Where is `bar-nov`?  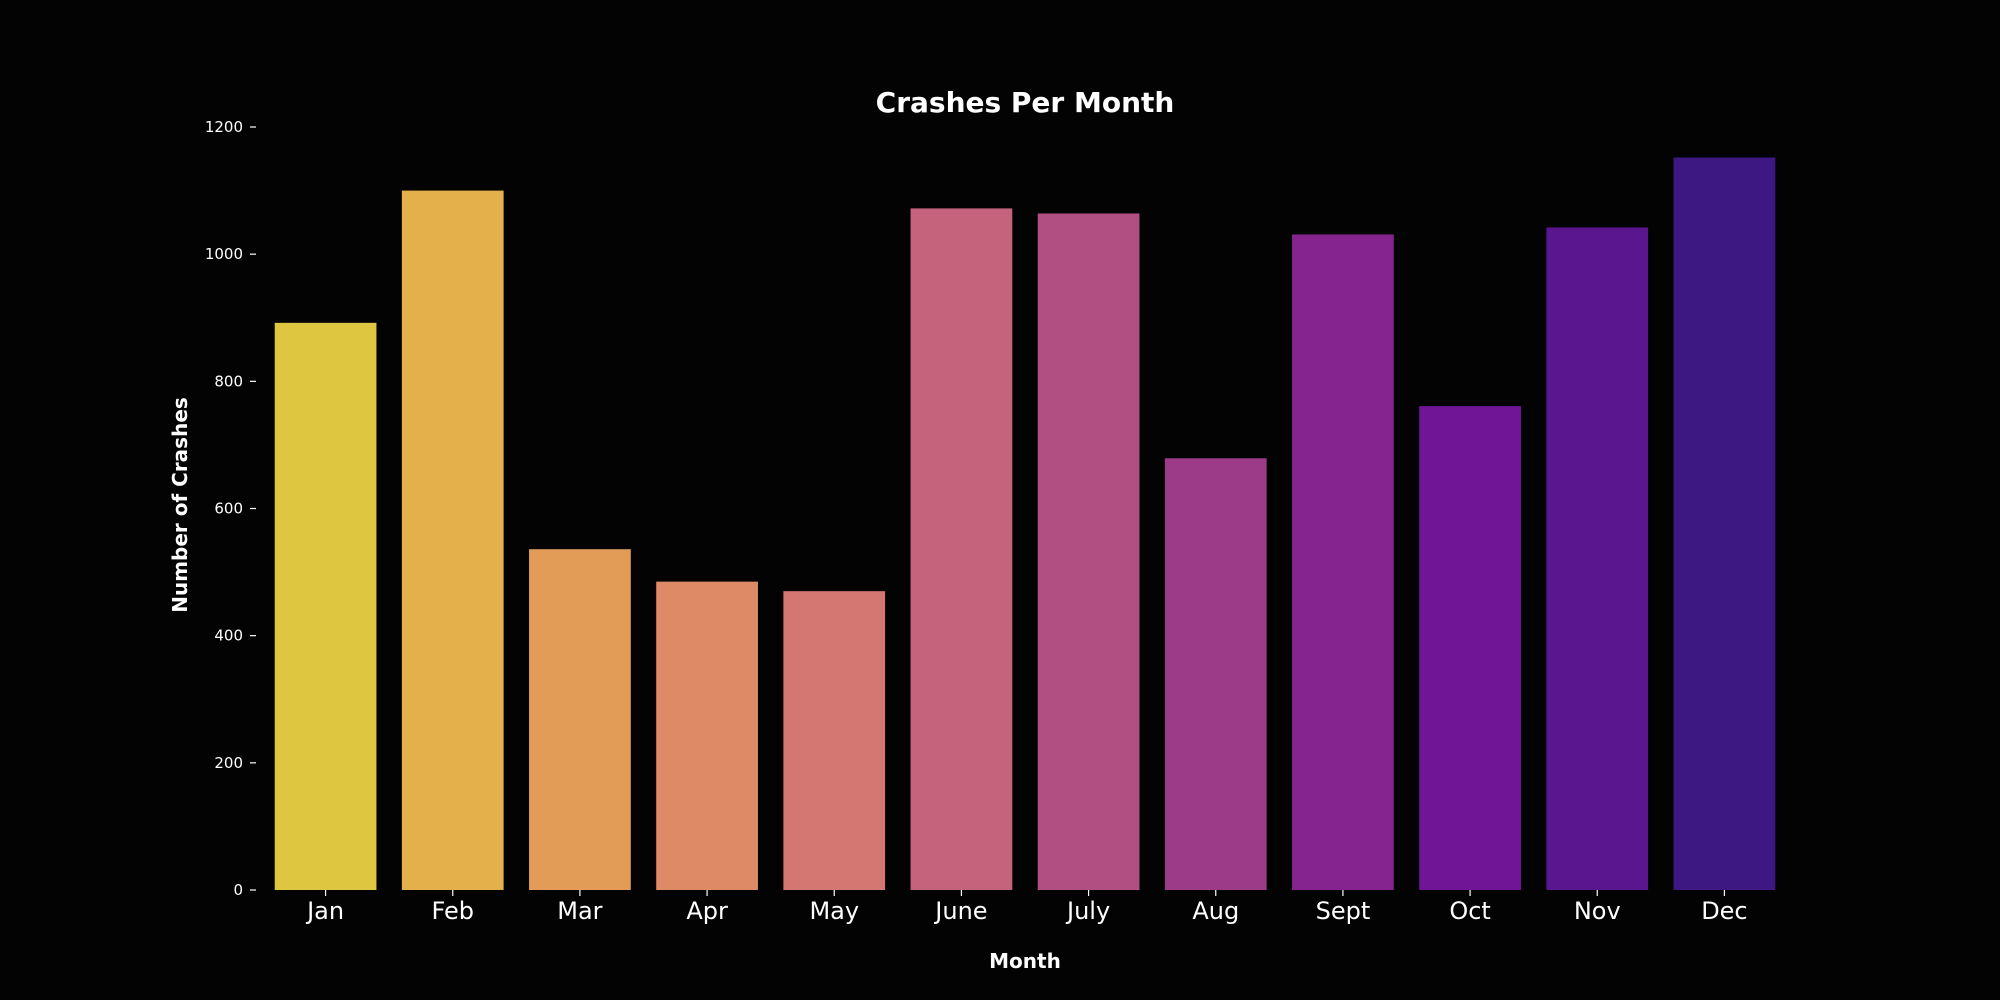
bar-nov is located at coordinates (1597, 558).